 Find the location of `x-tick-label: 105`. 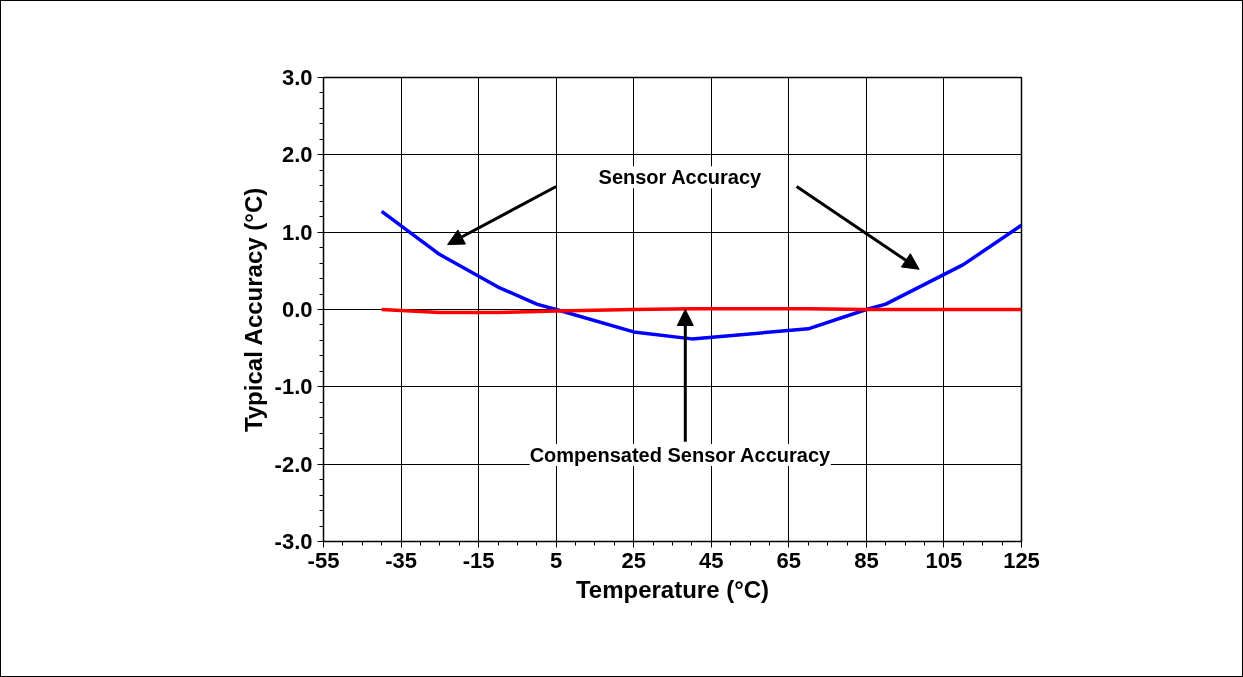

x-tick-label: 105 is located at coordinates (944, 560).